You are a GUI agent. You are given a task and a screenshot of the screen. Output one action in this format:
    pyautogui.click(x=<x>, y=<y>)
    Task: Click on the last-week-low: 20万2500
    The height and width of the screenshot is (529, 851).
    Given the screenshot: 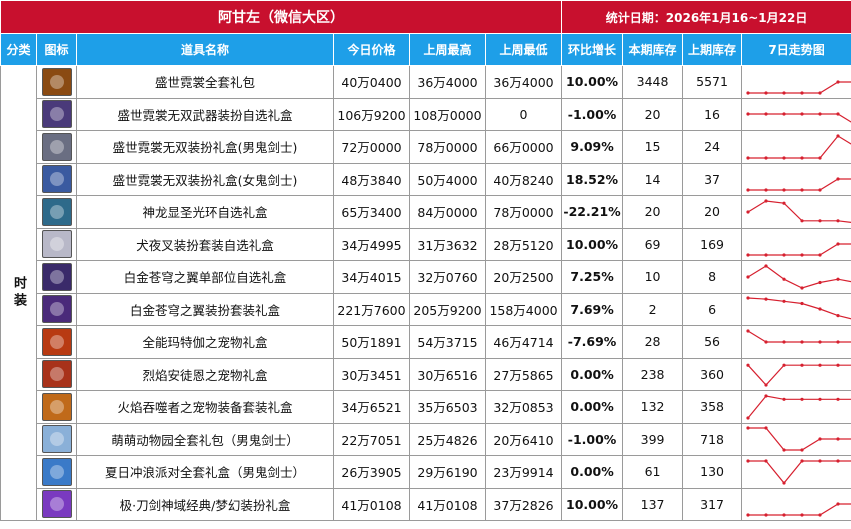 What is the action you would take?
    pyautogui.click(x=523, y=277)
    